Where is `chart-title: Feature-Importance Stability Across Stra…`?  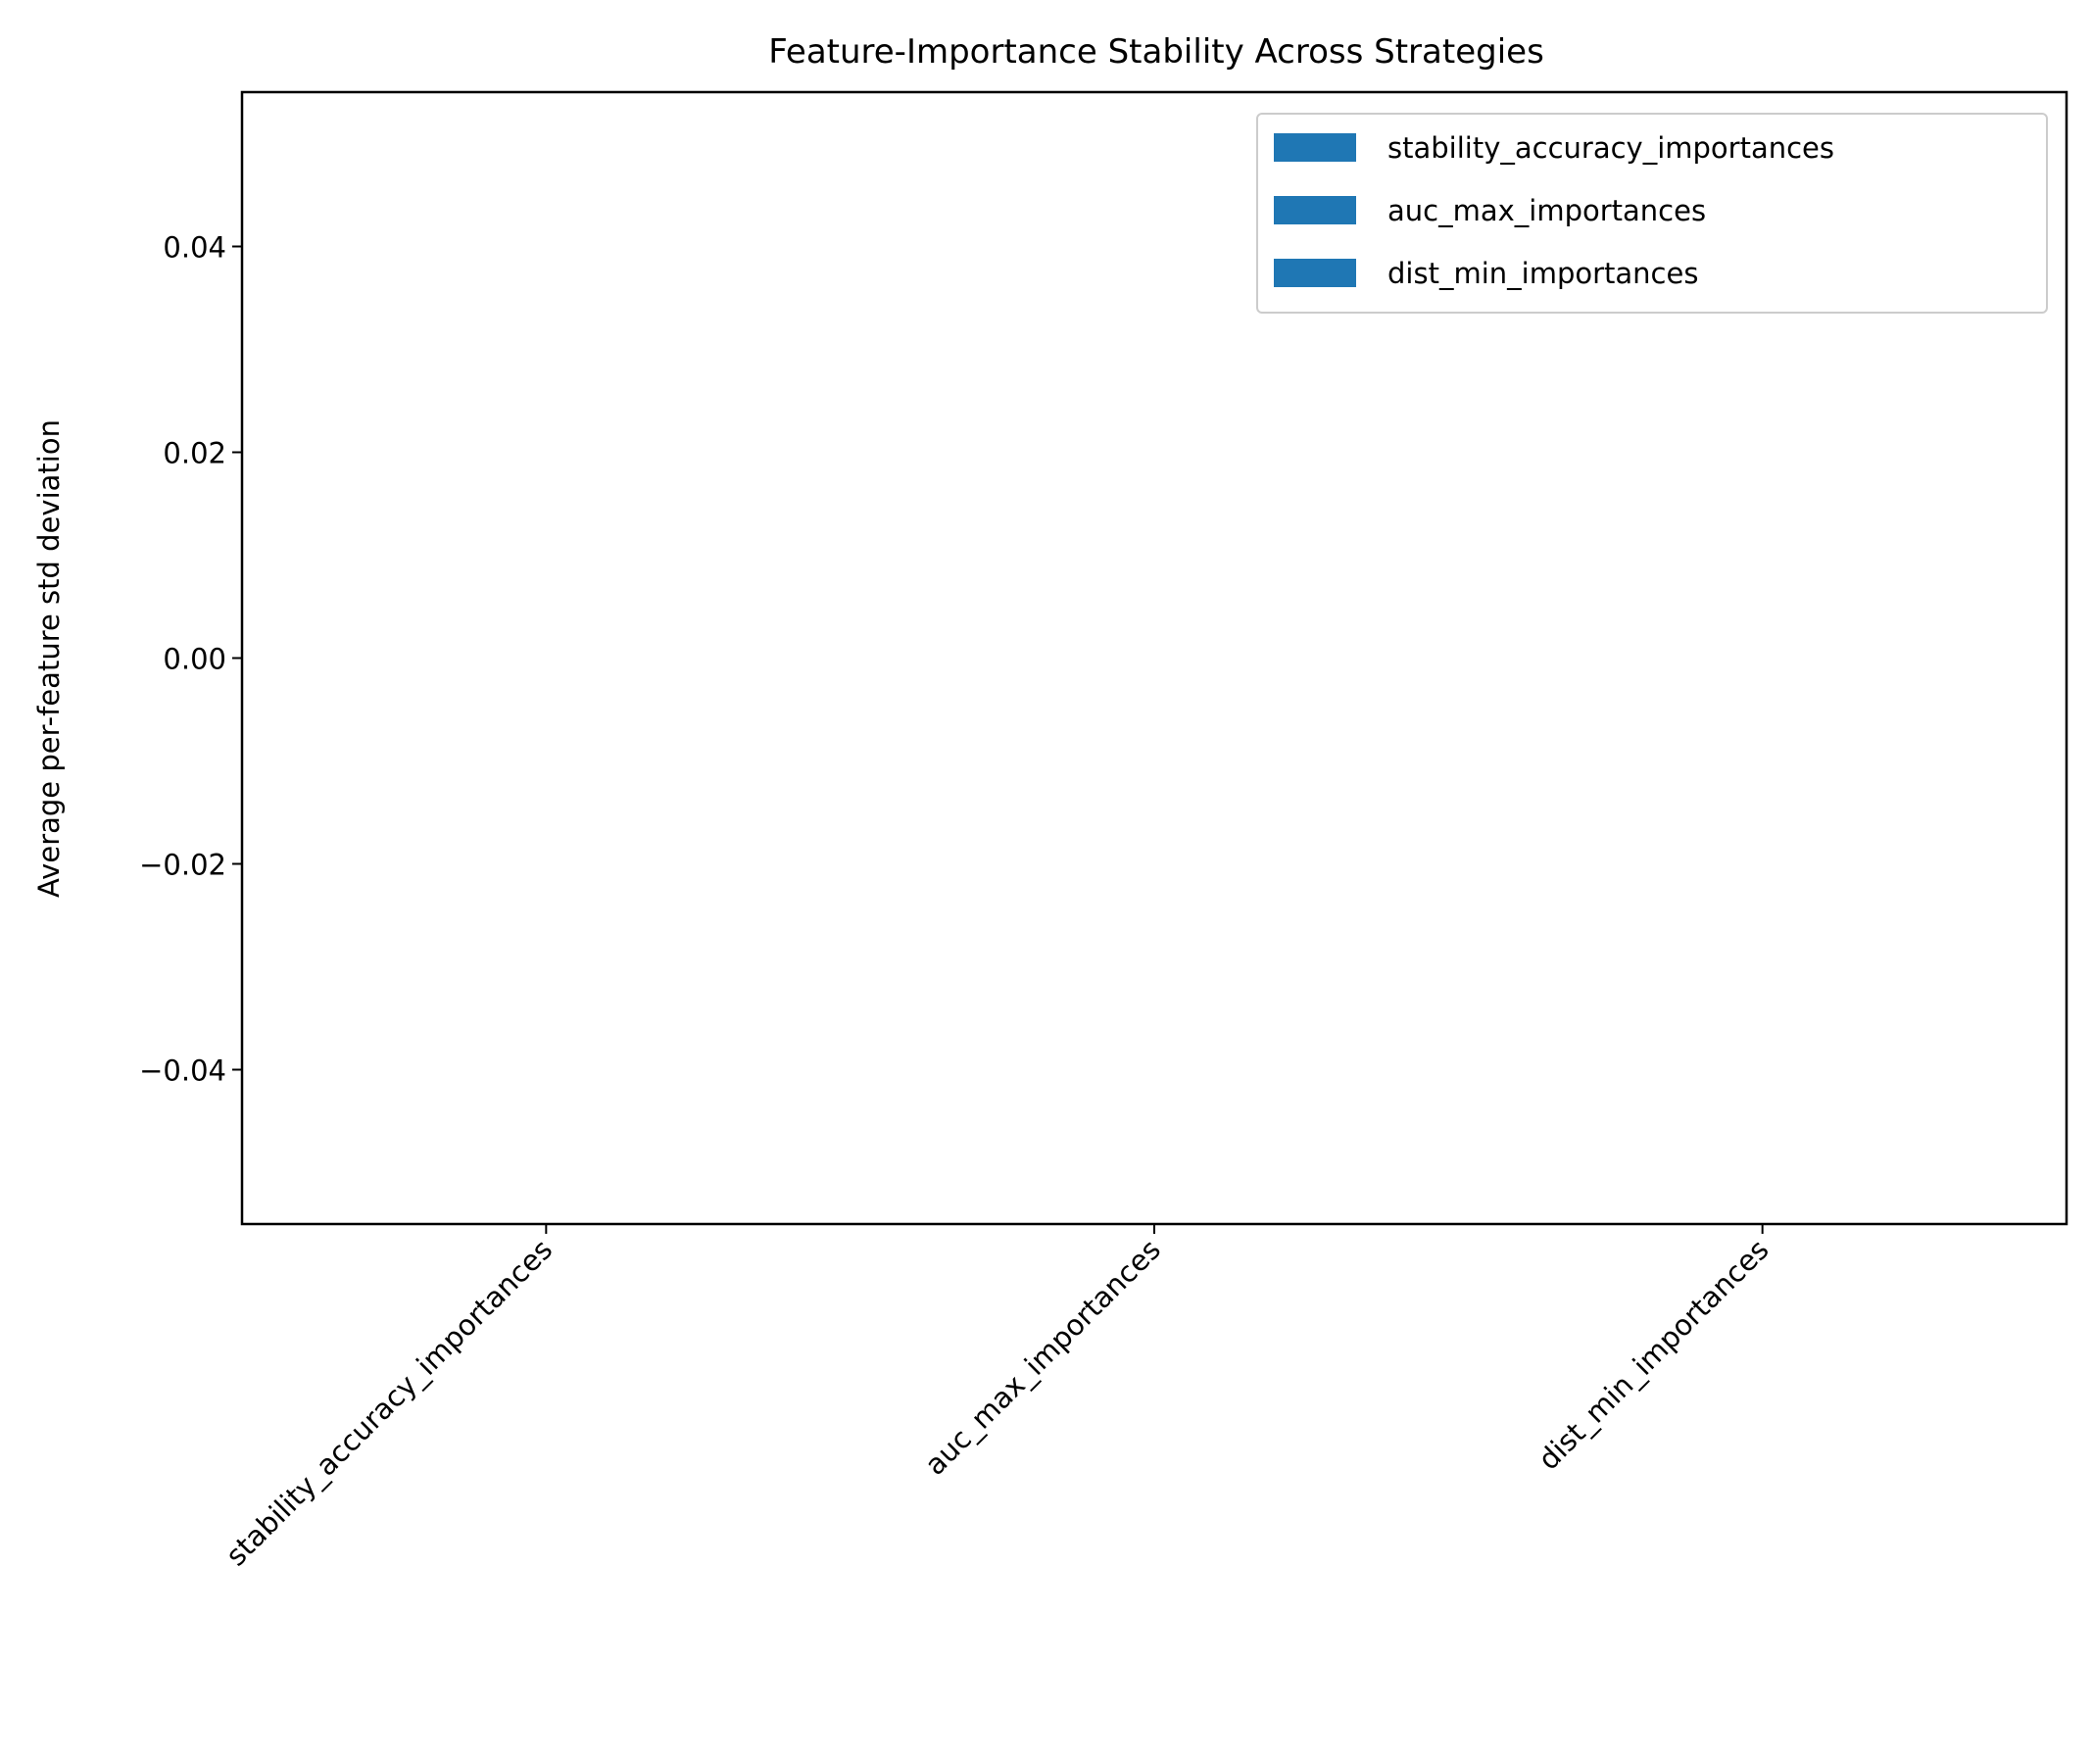 chart-title: Feature-Importance Stability Across Stra… is located at coordinates (1156, 52).